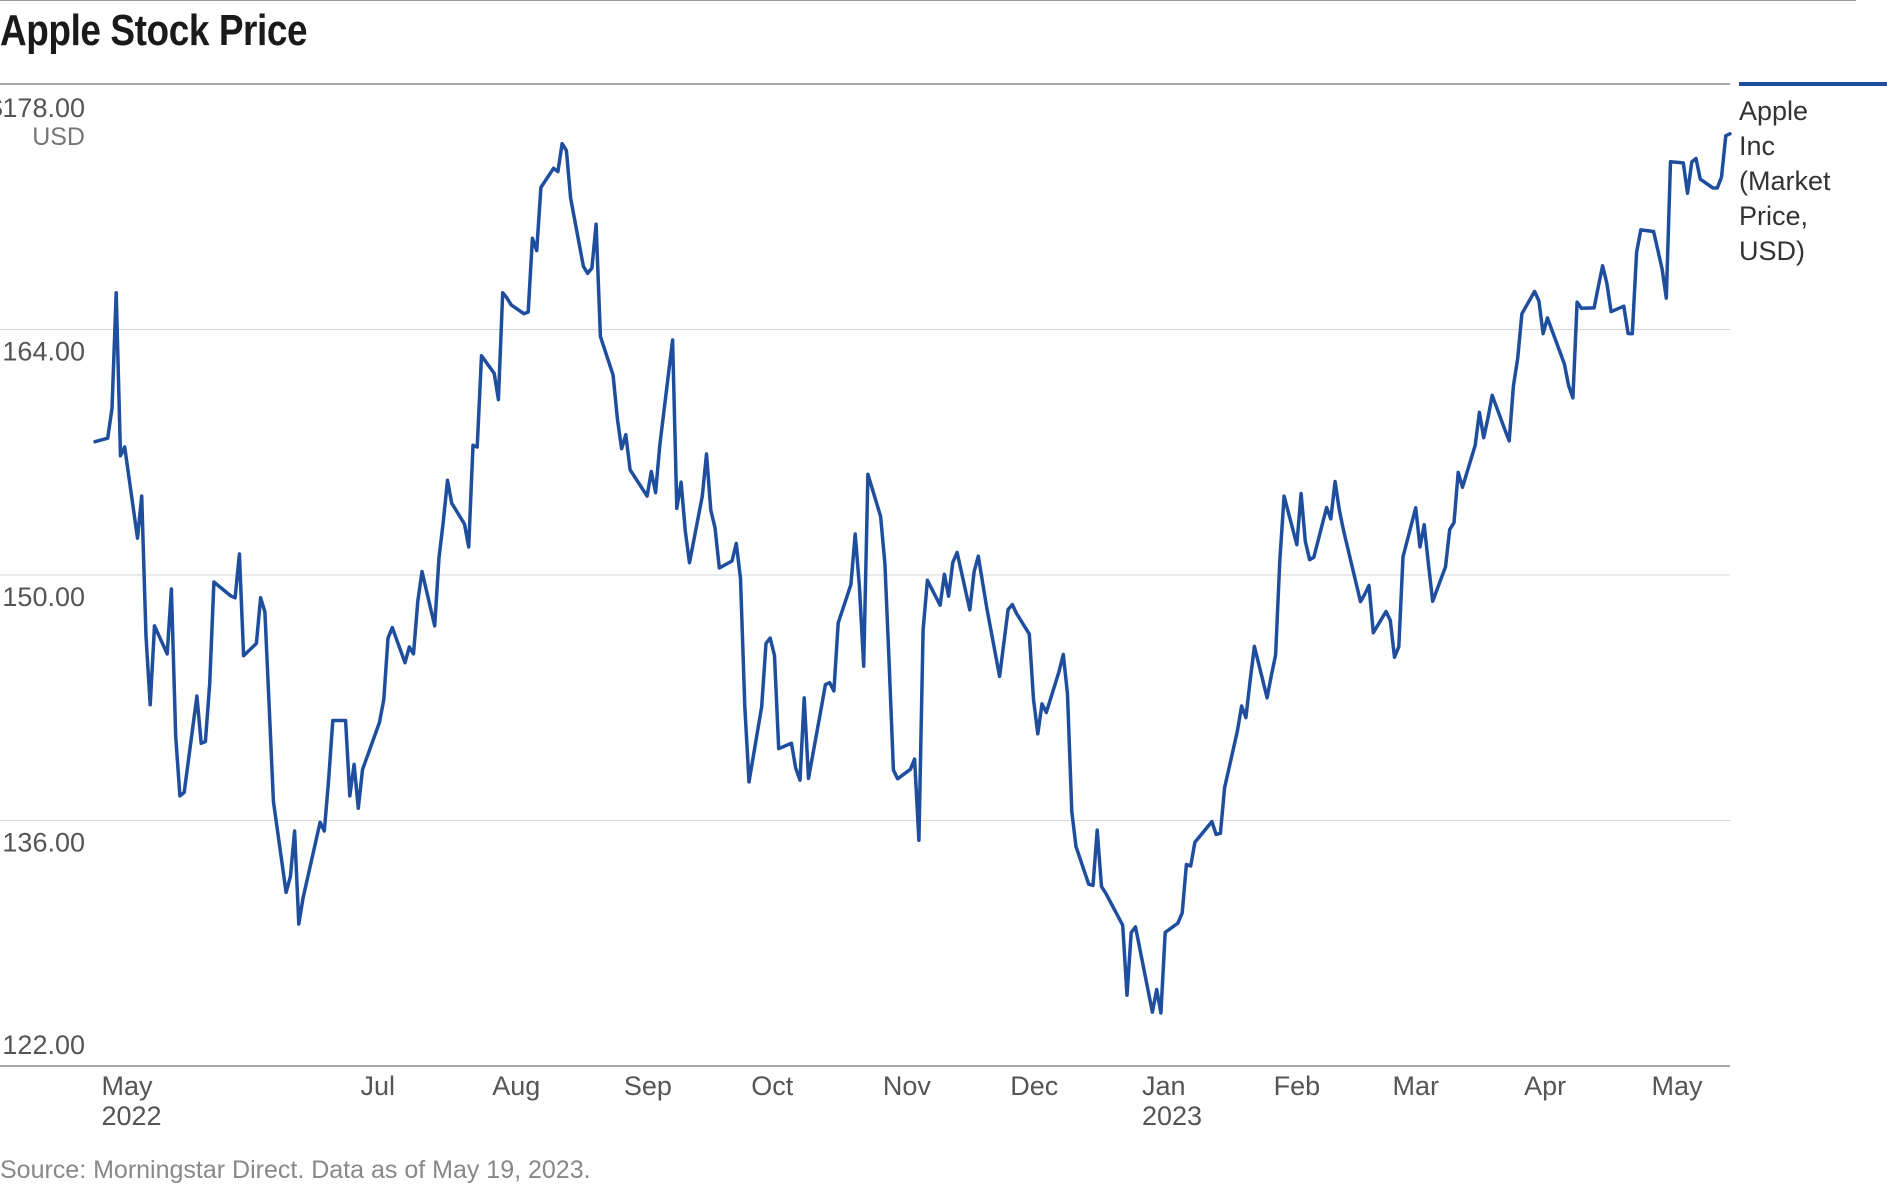 The height and width of the screenshot is (1186, 1896). What do you see at coordinates (1545, 1086) in the screenshot?
I see `x-tick-label: Apr` at bounding box center [1545, 1086].